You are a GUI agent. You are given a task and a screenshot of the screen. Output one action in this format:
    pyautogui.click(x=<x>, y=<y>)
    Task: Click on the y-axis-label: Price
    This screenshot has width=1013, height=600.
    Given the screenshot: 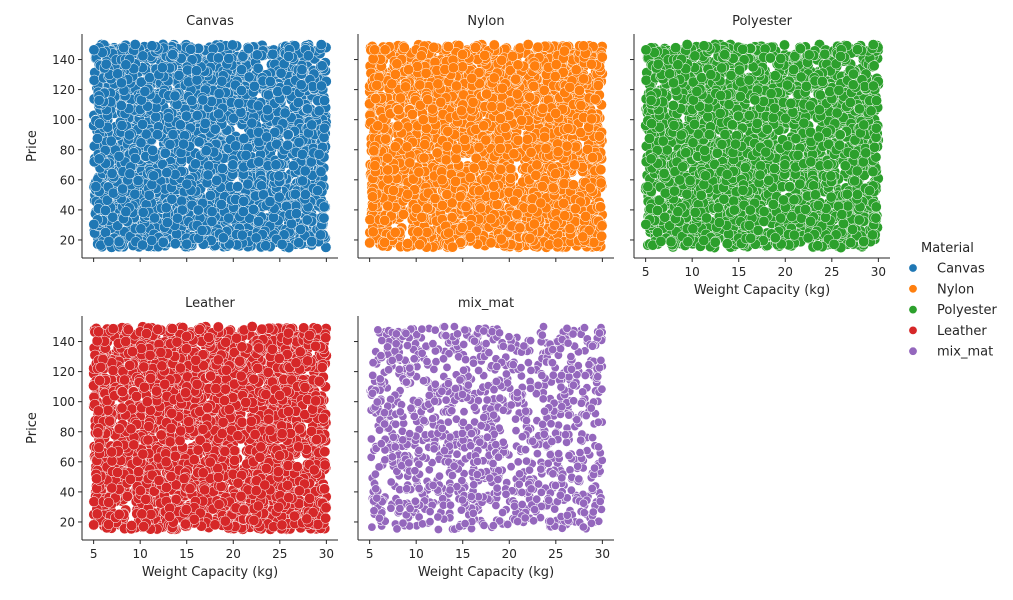 What is the action you would take?
    pyautogui.click(x=32, y=146)
    